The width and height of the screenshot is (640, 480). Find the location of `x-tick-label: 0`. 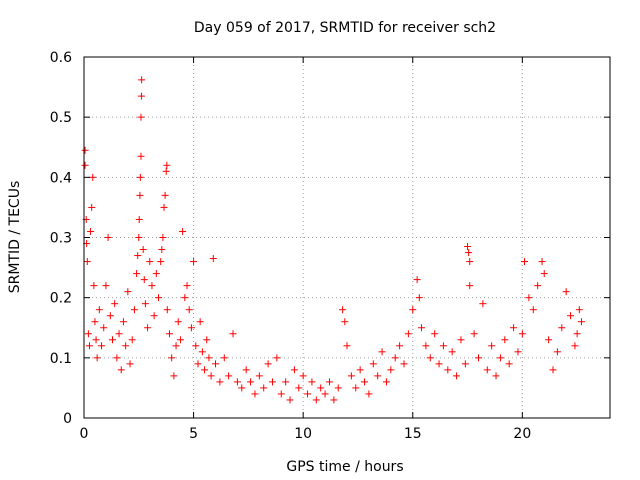

x-tick-label: 0 is located at coordinates (84, 434).